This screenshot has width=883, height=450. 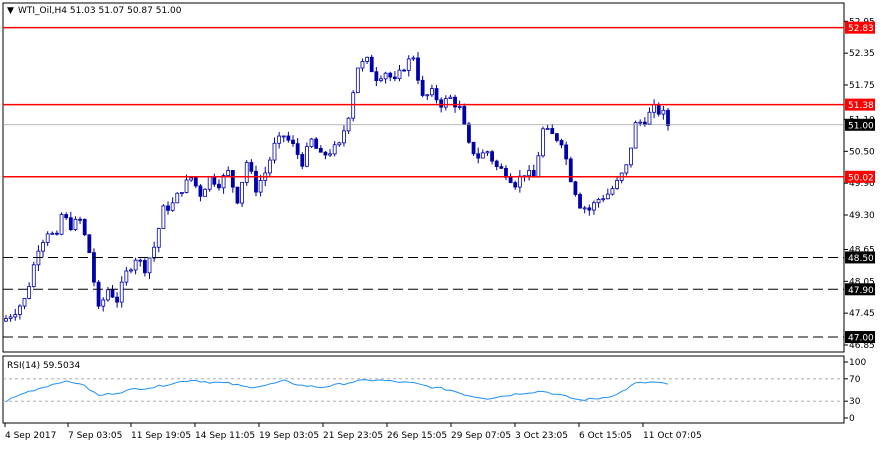 I want to click on time-tick-label: 26 Sep 15:05, so click(x=417, y=436).